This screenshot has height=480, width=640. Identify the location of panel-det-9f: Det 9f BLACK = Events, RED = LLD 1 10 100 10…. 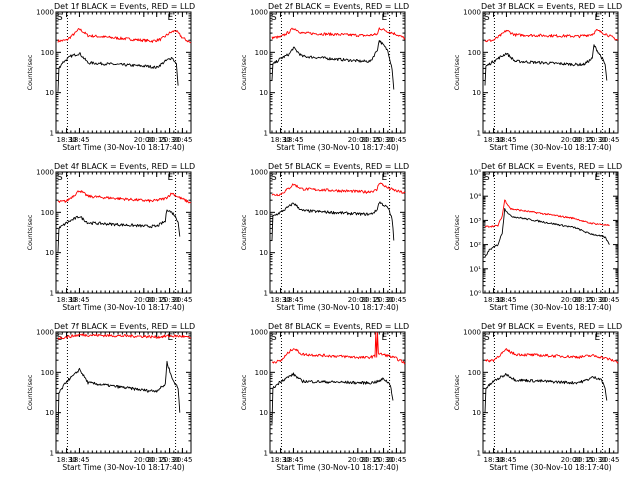
(537, 397).